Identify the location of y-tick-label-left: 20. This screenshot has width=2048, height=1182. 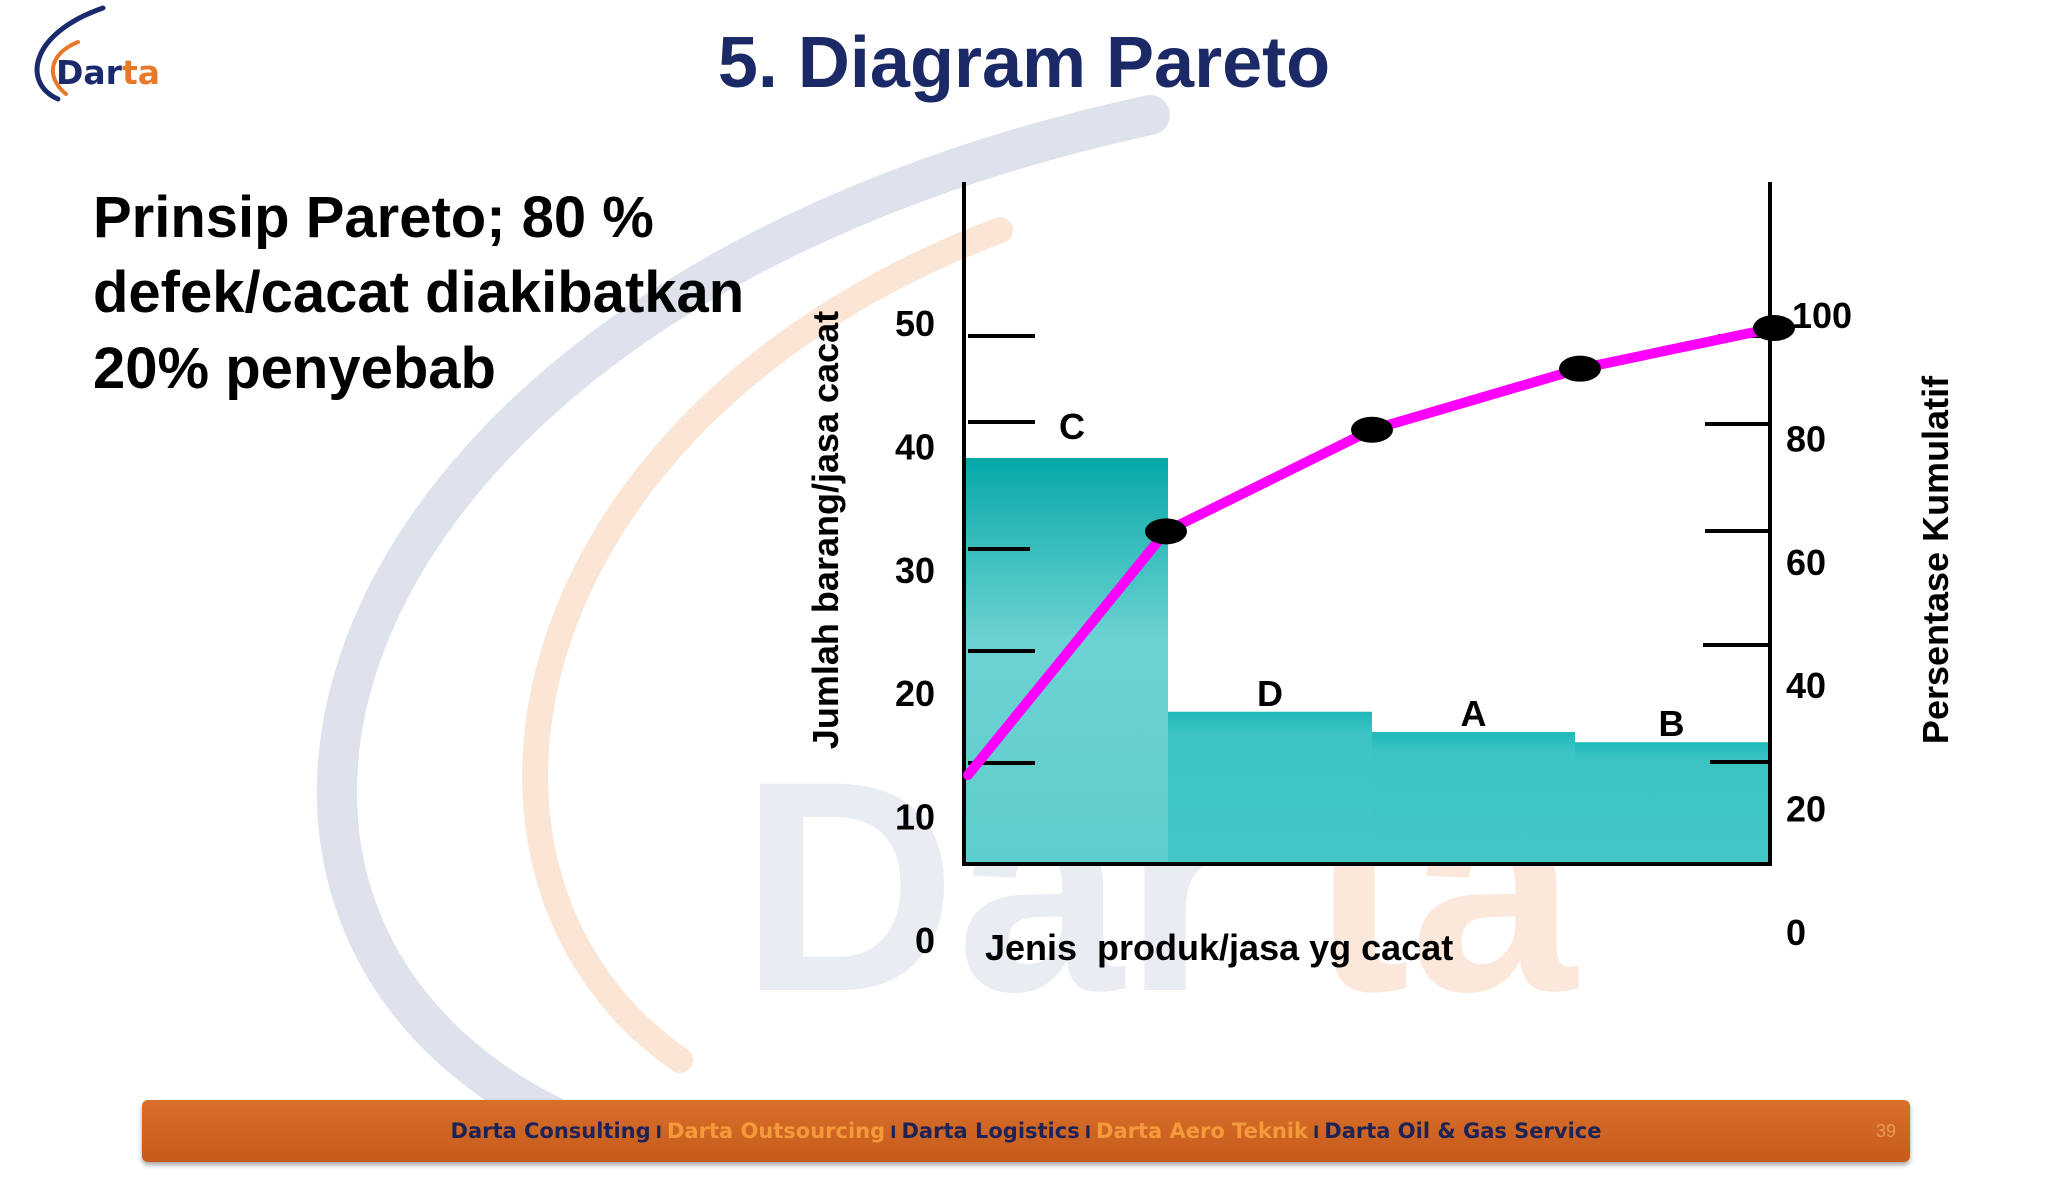
(915, 693).